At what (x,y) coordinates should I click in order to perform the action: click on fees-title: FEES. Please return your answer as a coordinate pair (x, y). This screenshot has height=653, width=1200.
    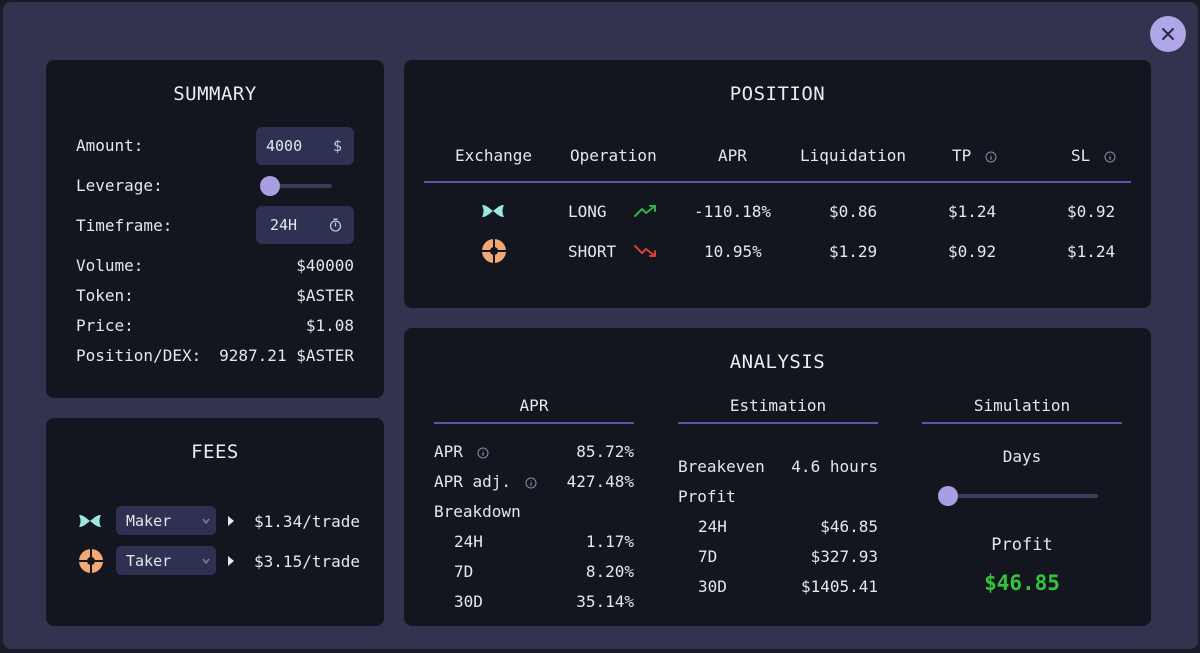
    Looking at the image, I should click on (215, 452).